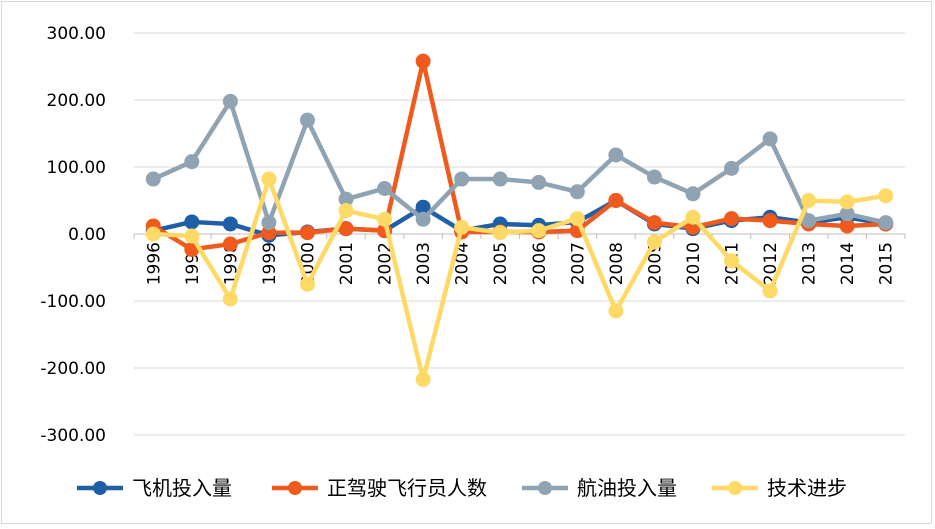 The height and width of the screenshot is (529, 935). I want to click on x-tick-label: 2006, so click(540, 263).